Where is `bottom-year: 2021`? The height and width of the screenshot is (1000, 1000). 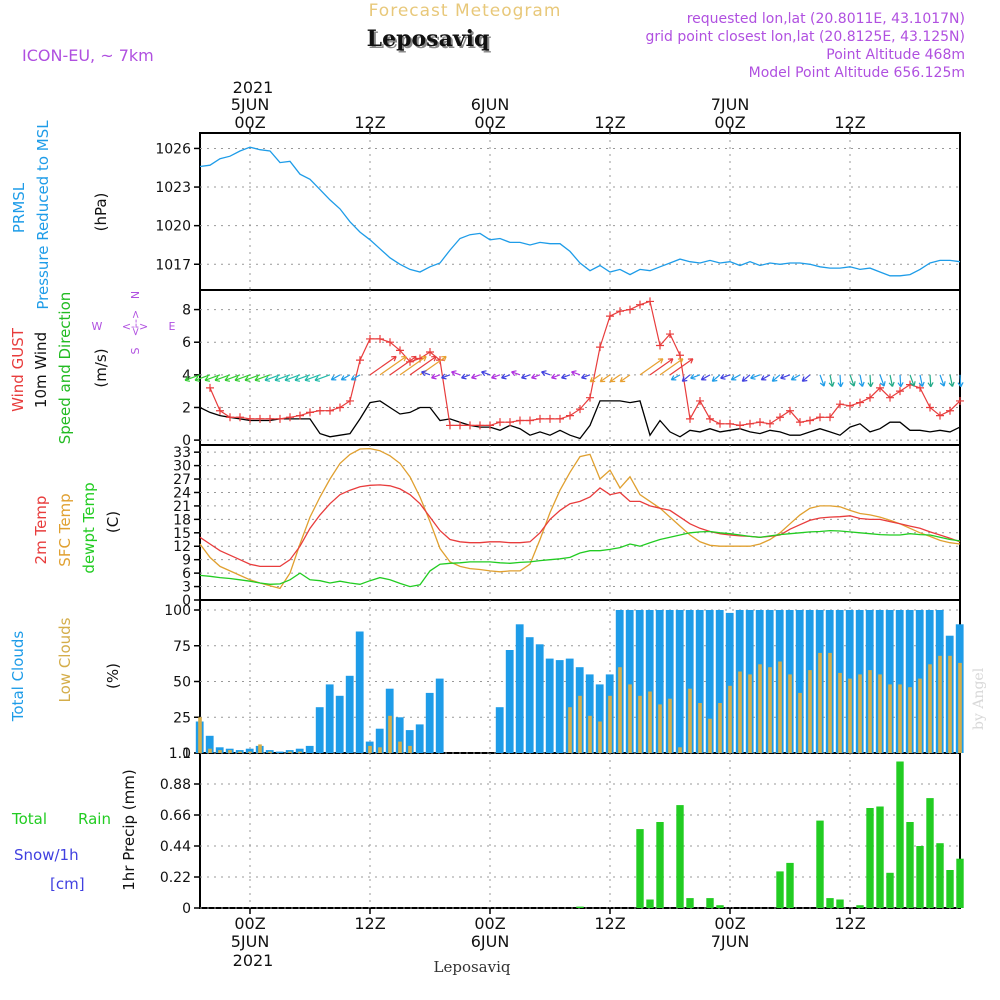
bottom-year: 2021 is located at coordinates (253, 960).